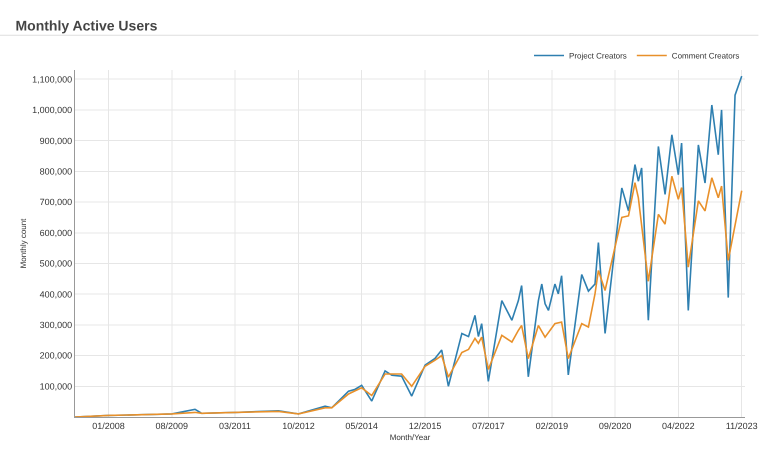 The height and width of the screenshot is (457, 775). What do you see at coordinates (56, 263) in the screenshot?
I see `y-tick-label: 500,000` at bounding box center [56, 263].